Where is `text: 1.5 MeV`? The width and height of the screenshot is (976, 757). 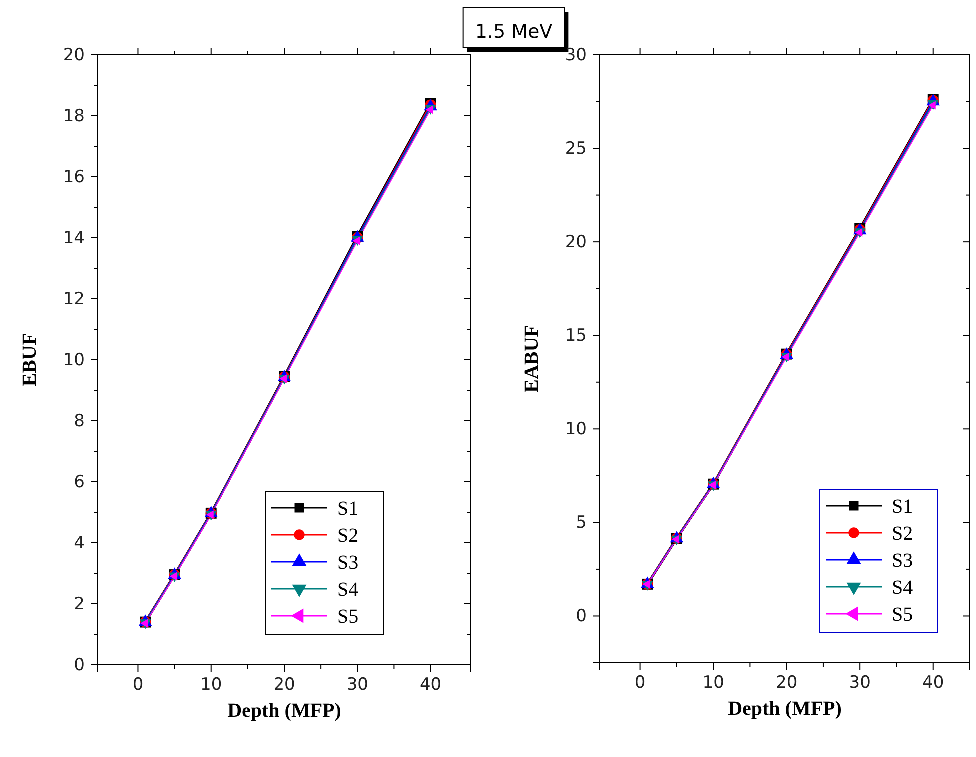
text: 1.5 MeV is located at coordinates (514, 32).